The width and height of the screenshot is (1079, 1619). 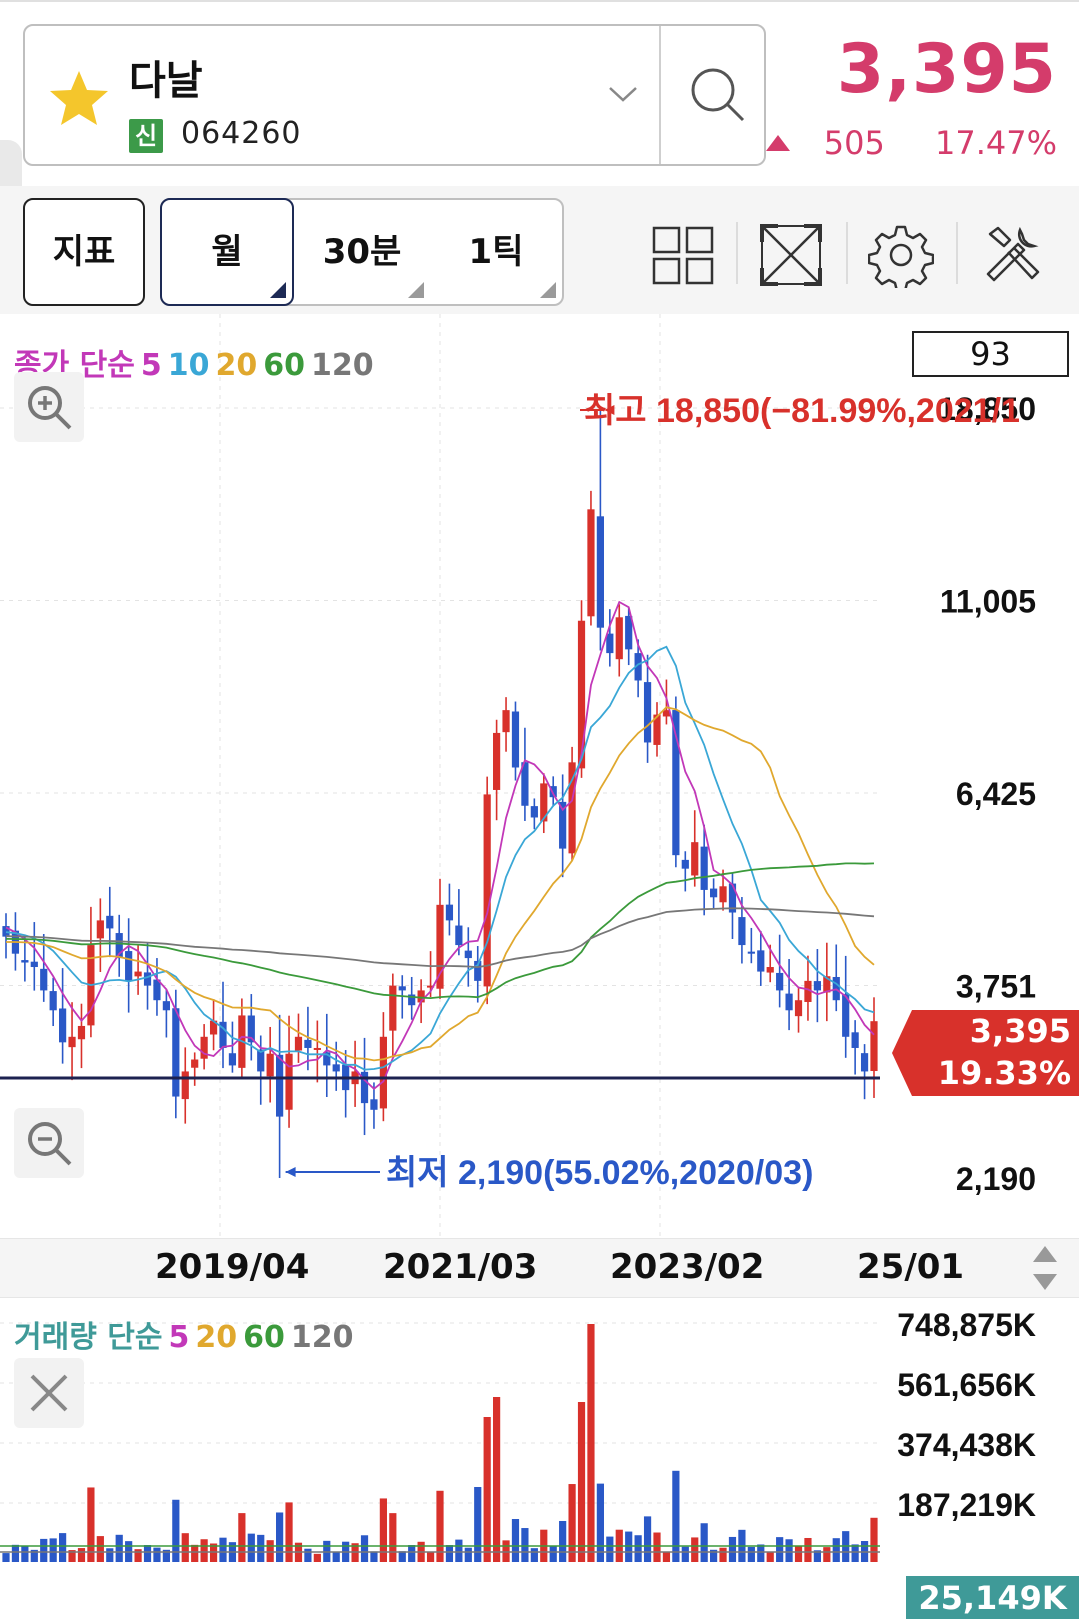 I want to click on y-tick-label: 18,850, so click(x=987, y=409).